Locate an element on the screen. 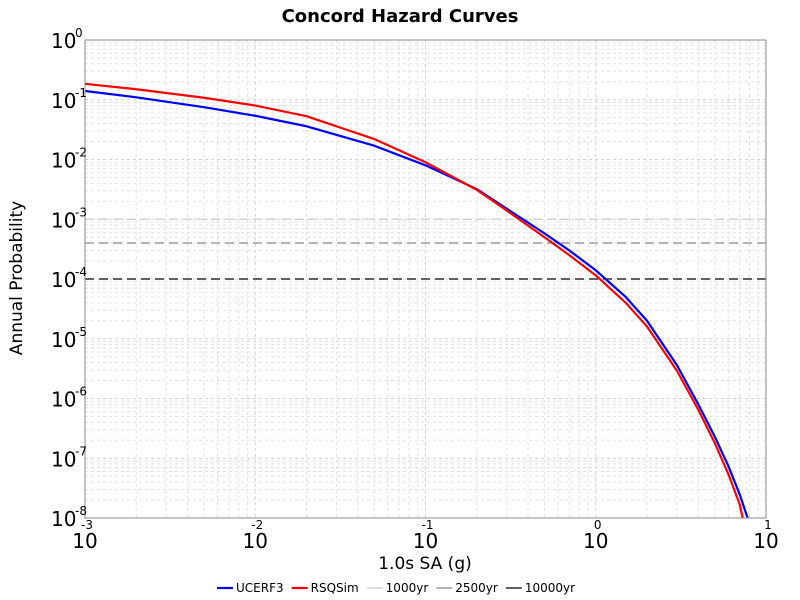 The width and height of the screenshot is (800, 600). x-tick-exponent: -3 is located at coordinates (87, 525).